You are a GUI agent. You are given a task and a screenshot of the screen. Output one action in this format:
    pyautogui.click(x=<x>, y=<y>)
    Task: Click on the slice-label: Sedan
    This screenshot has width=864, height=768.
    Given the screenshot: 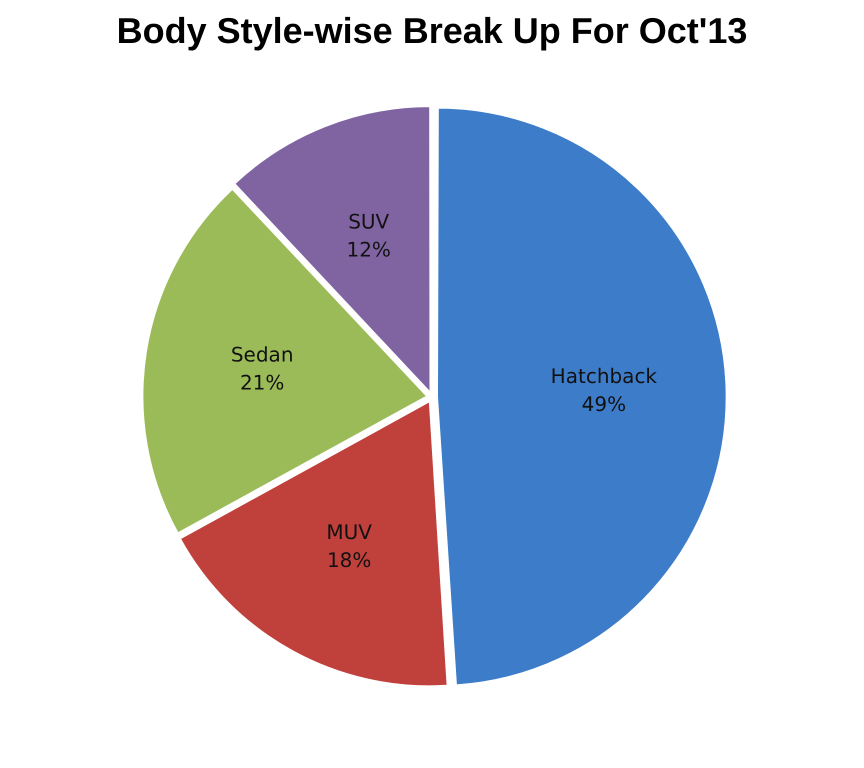 What is the action you would take?
    pyautogui.click(x=262, y=354)
    